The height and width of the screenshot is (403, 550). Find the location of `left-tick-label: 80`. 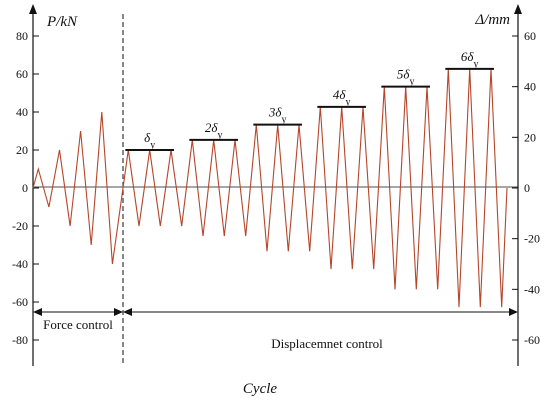

left-tick-label: 80 is located at coordinates (22, 36).